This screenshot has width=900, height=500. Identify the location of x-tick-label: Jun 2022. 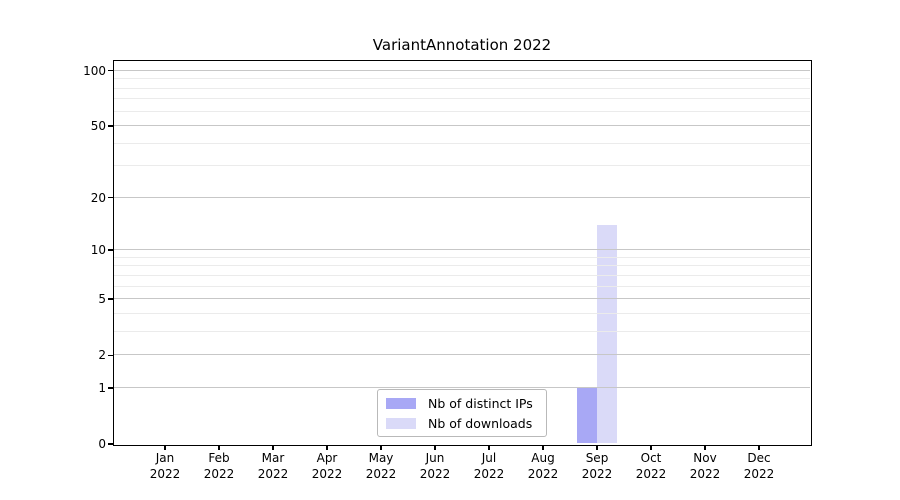
(435, 466).